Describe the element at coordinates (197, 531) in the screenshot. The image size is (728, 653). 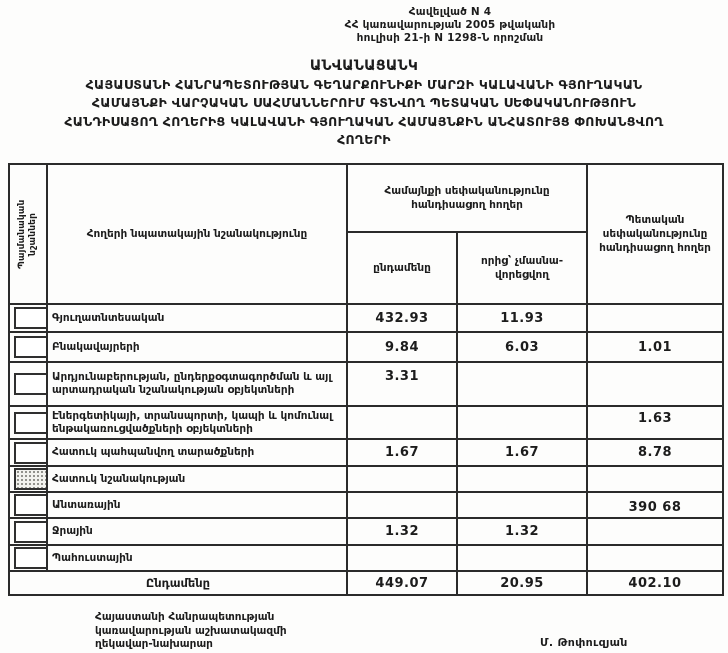
I see `row-label: Ջրային` at that location.